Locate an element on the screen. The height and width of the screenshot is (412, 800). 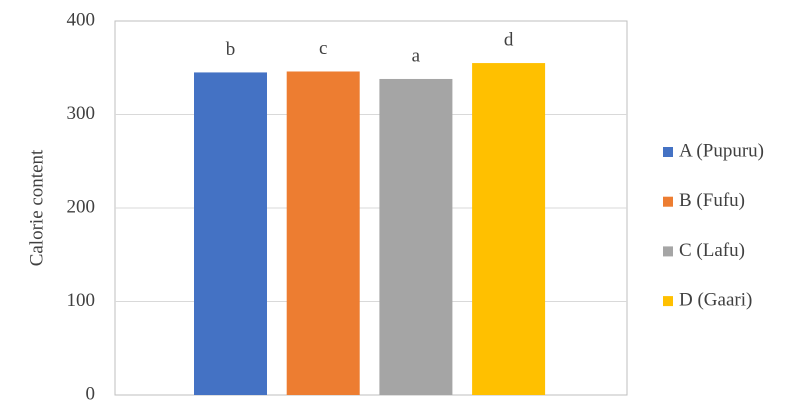
y-tick-label: 100 is located at coordinates (81, 300).